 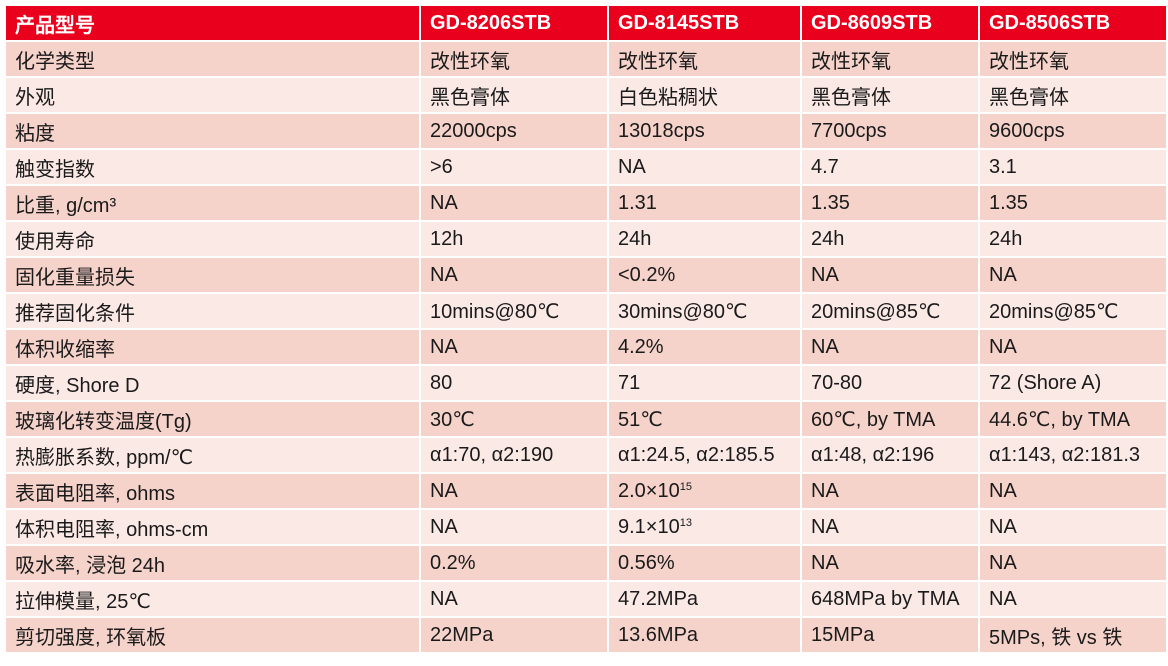 I want to click on row-label: 热膨胀系数, ppm/℃, so click(x=212, y=455).